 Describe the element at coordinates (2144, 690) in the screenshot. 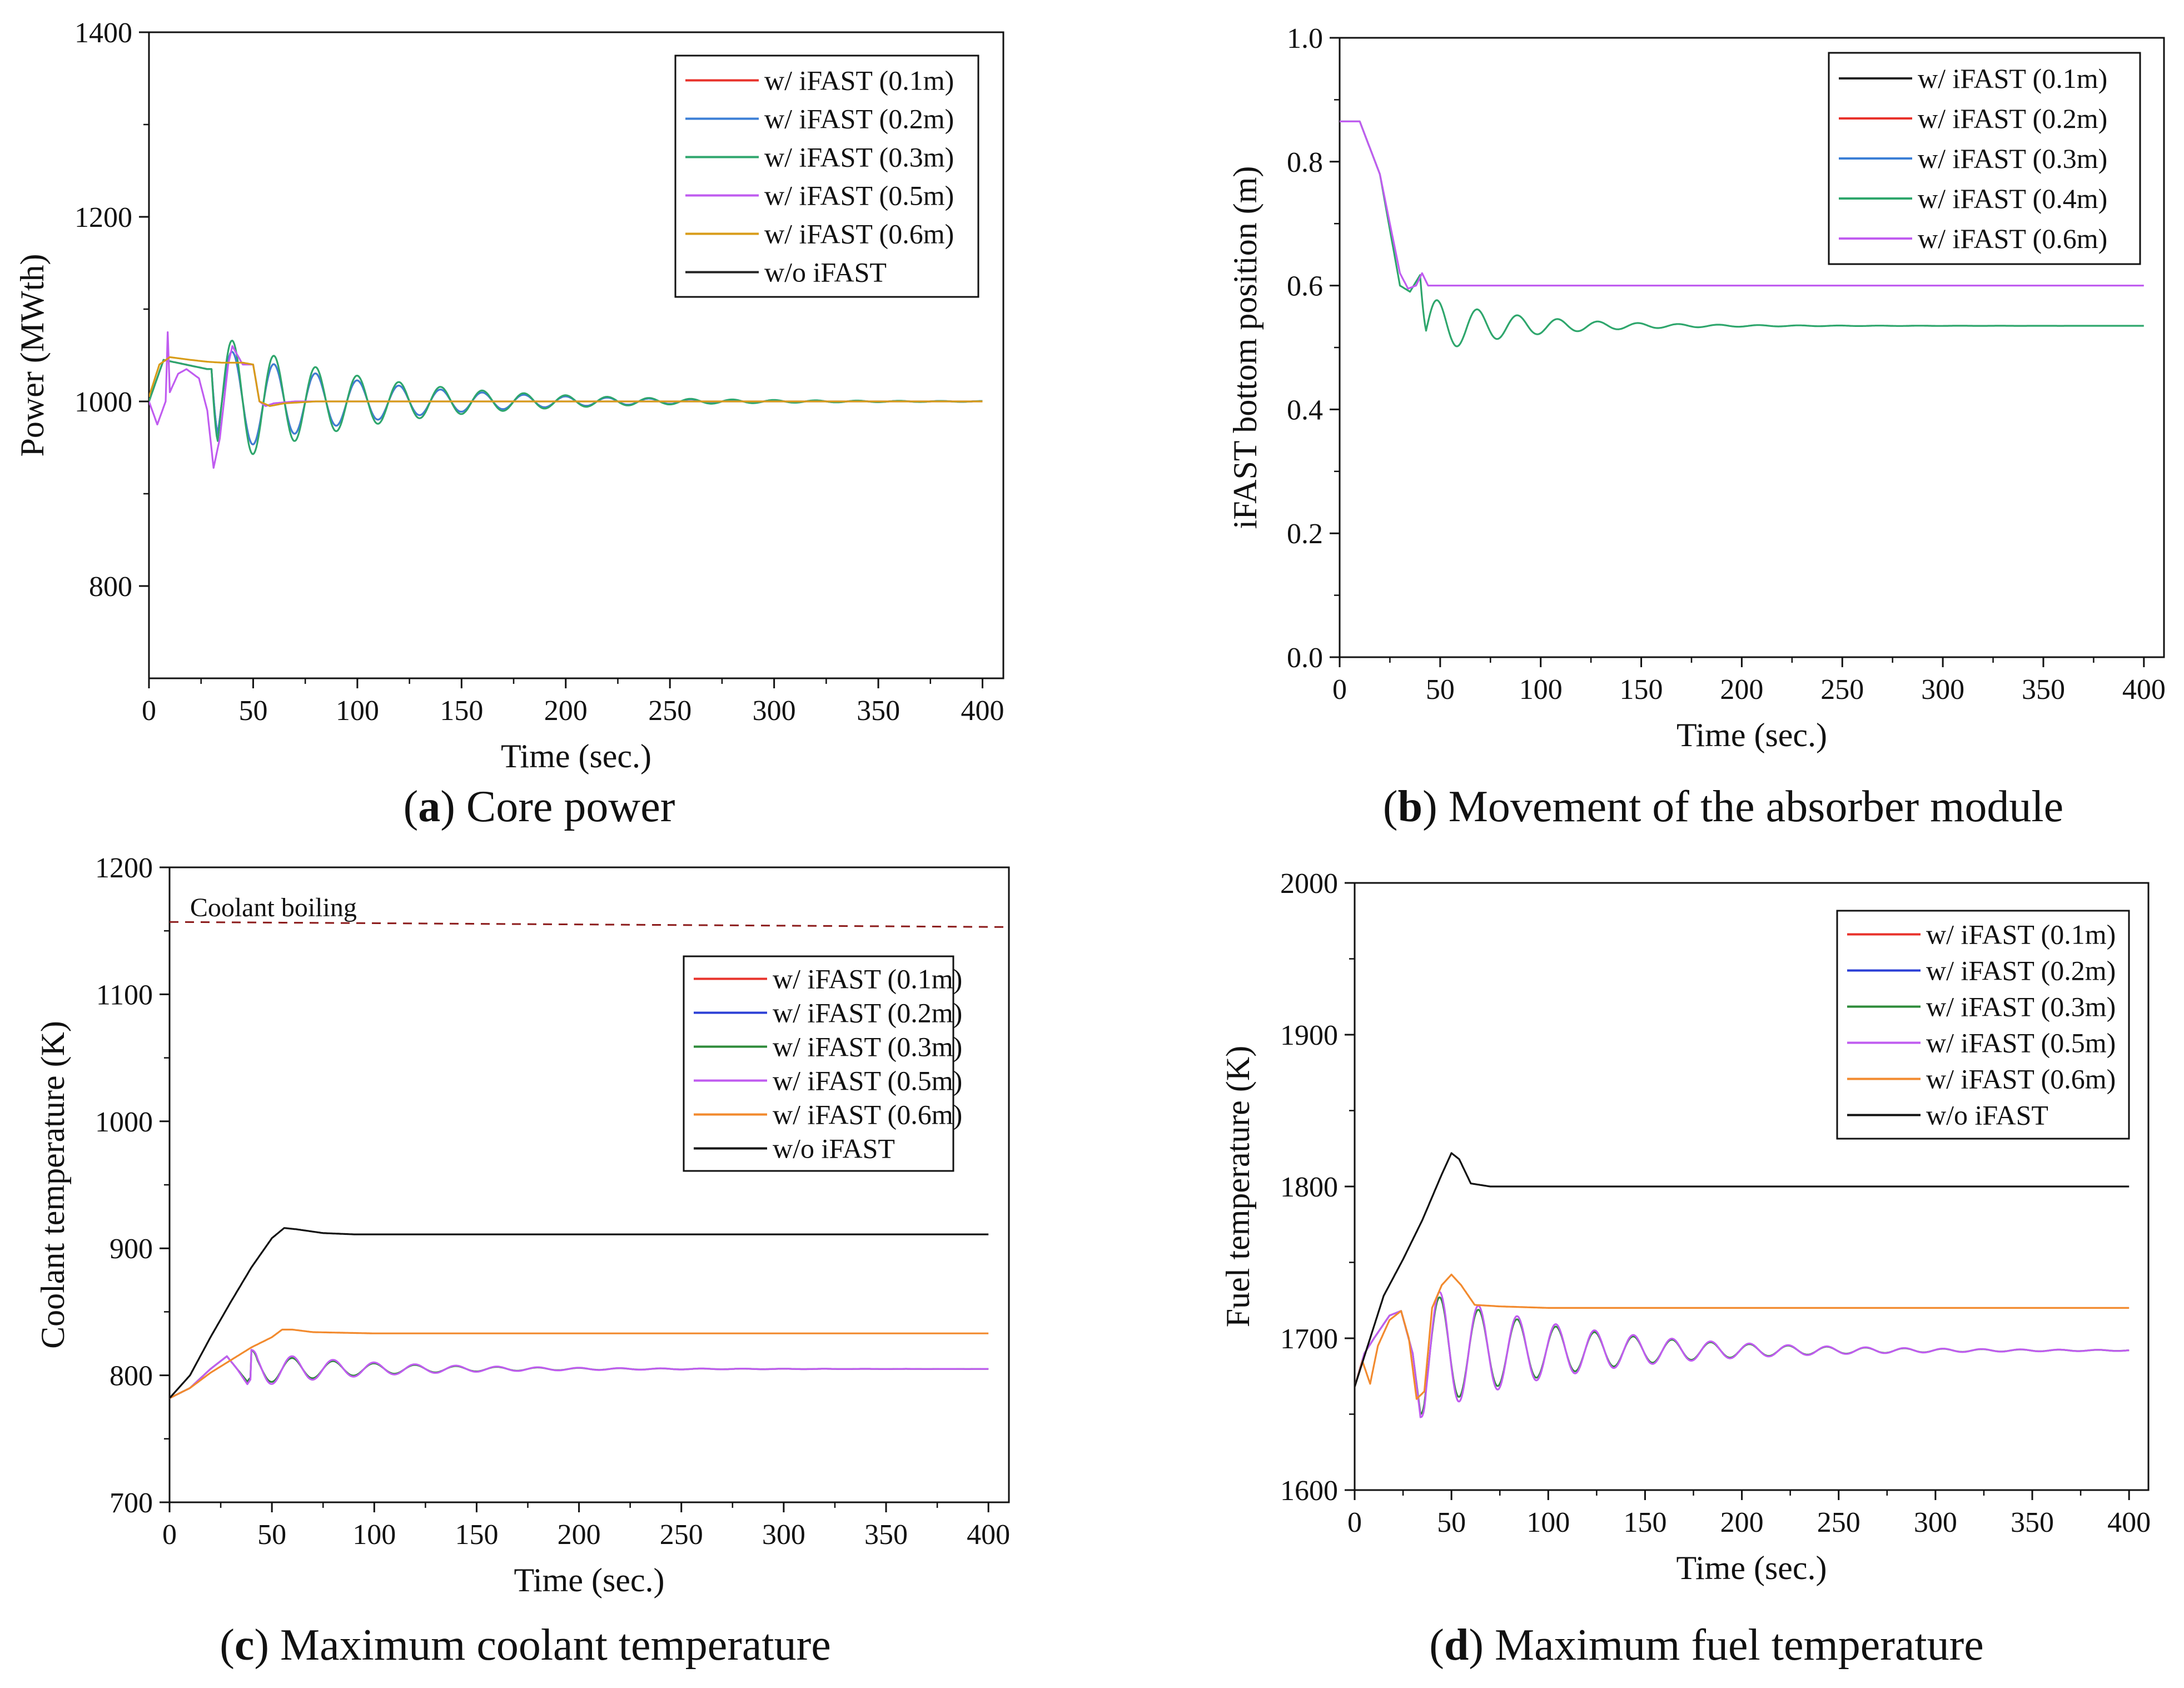

I see `x-tick-label-b: 400` at that location.